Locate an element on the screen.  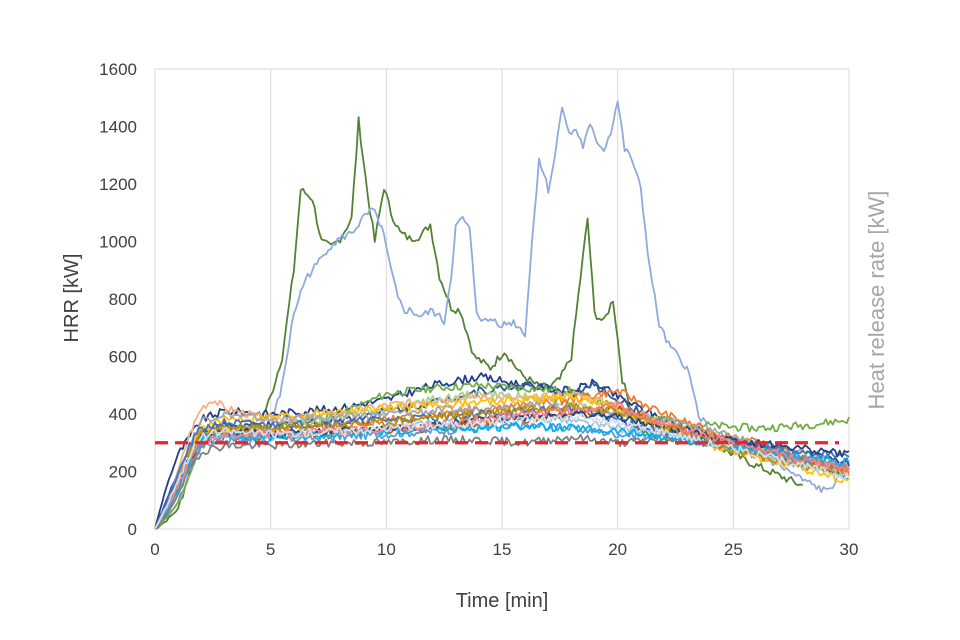
y-tick-label: 400 is located at coordinates (123, 414).